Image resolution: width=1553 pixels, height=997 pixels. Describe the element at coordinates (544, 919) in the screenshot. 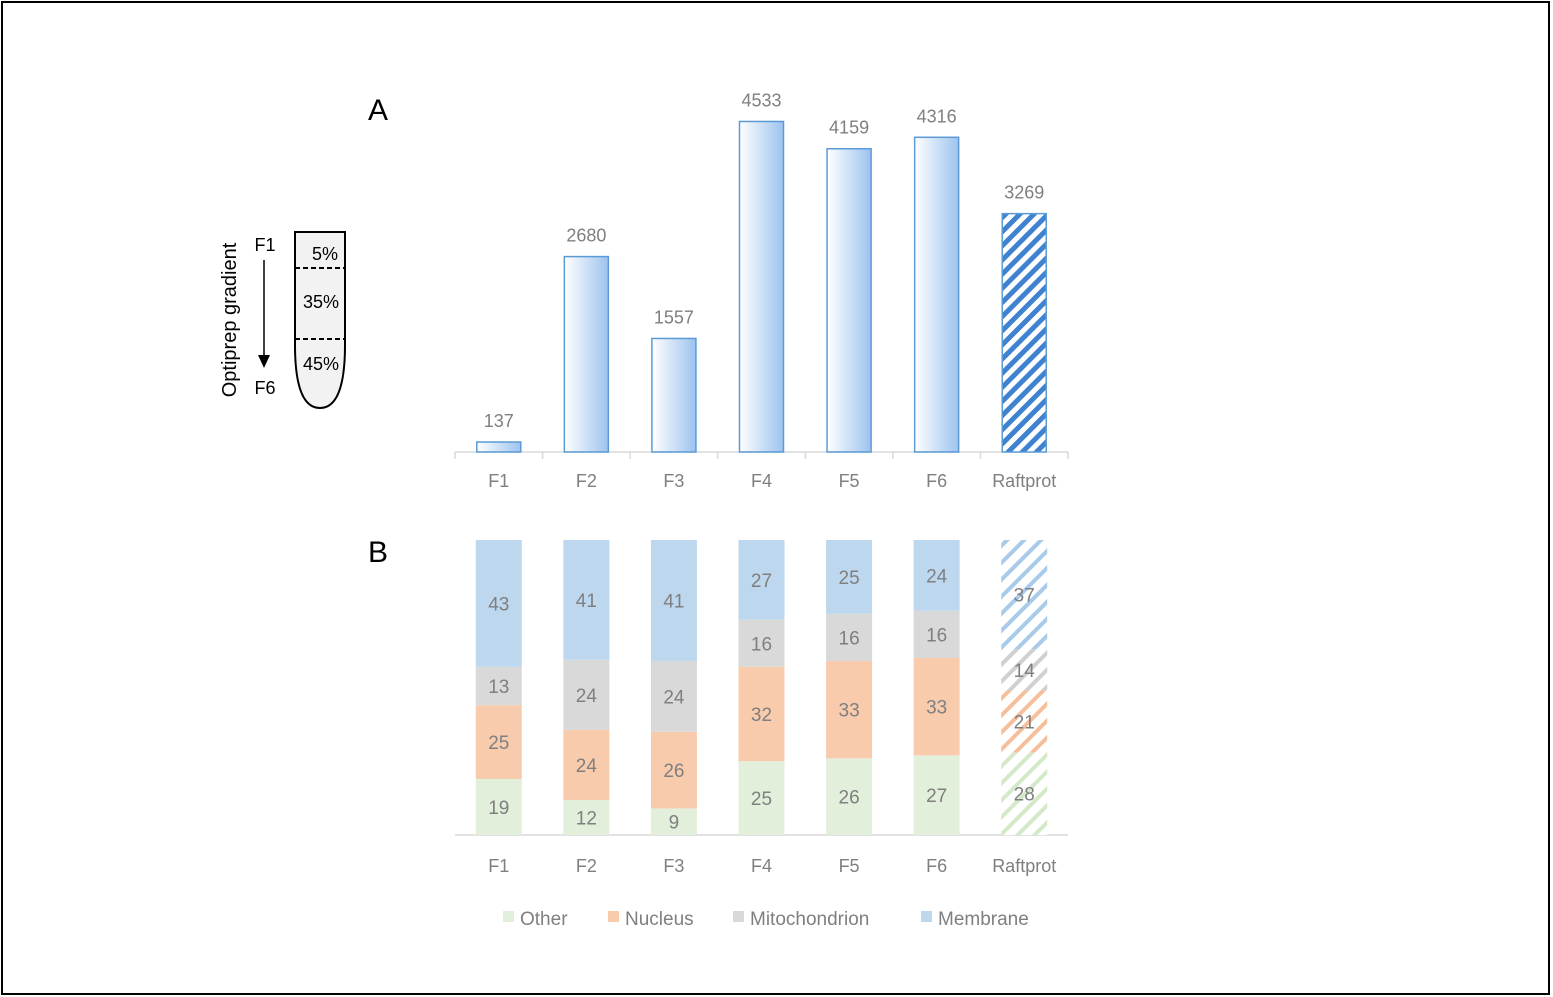

I see `legend-label: Other` at that location.